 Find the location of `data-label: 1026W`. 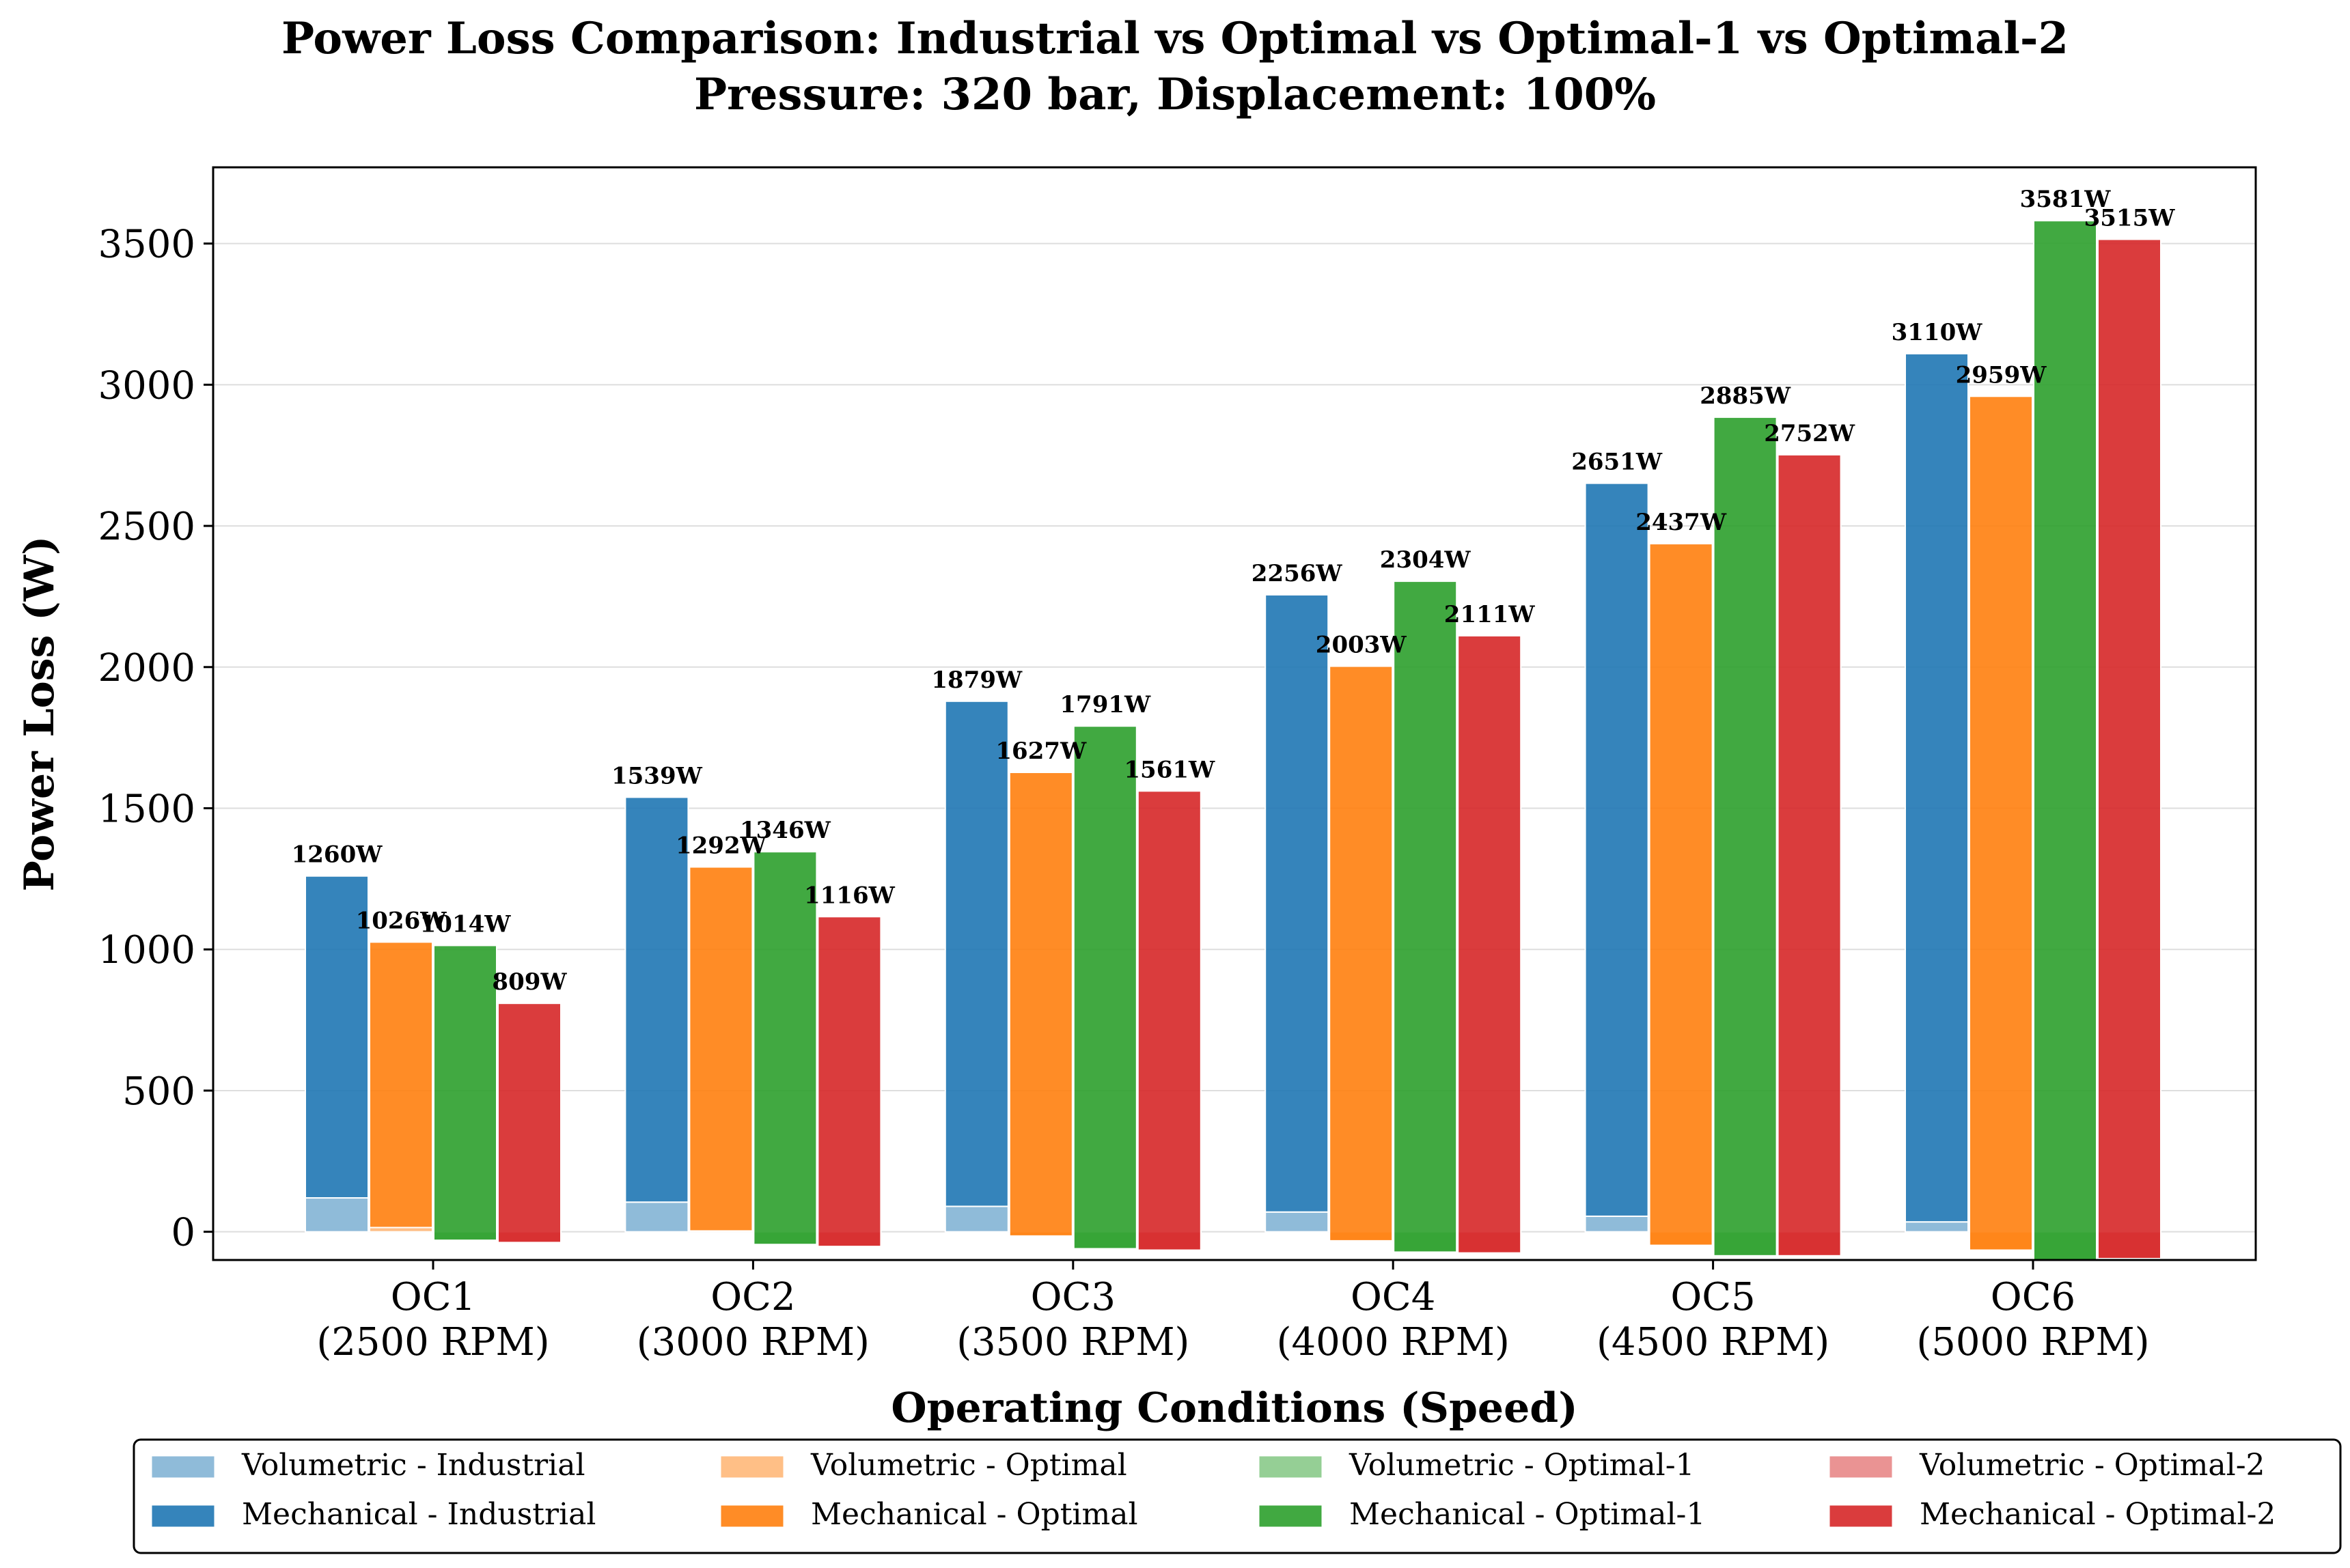

data-label: 1026W is located at coordinates (401, 921).